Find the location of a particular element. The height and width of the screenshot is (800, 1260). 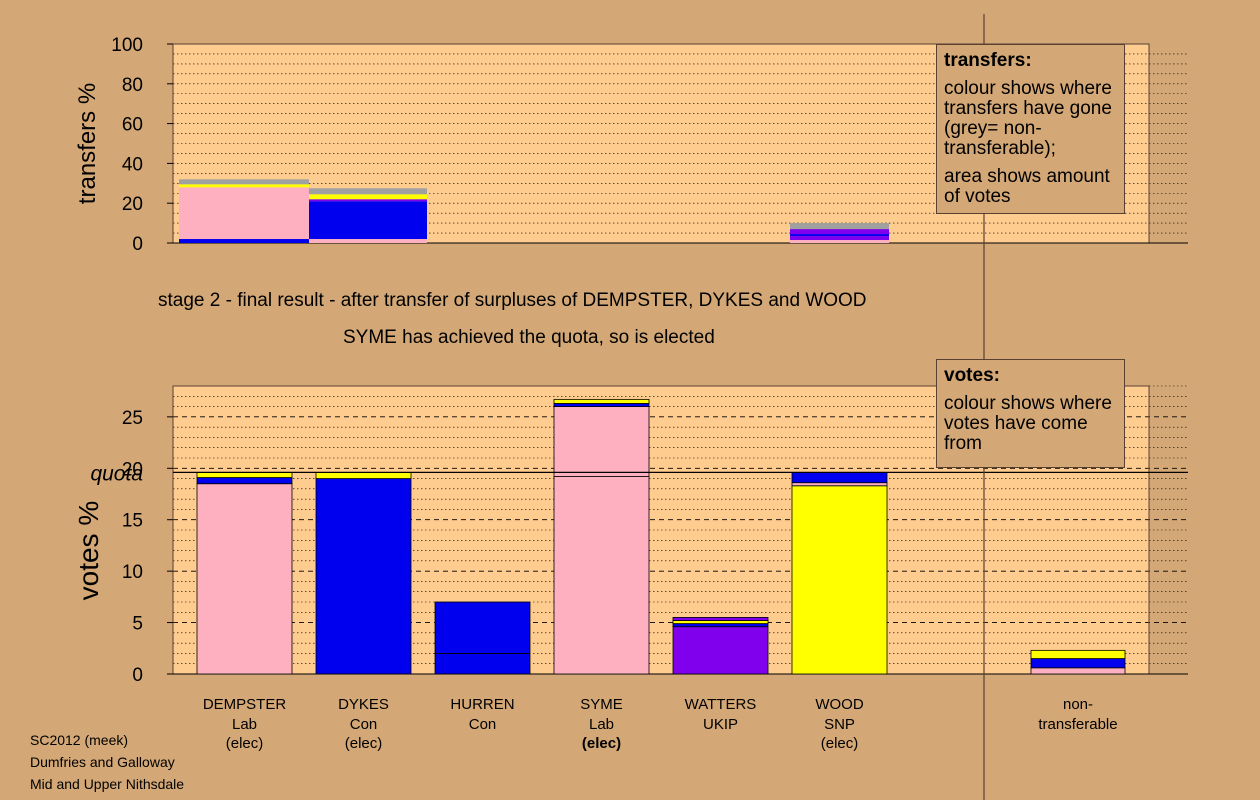

votes-ytick-label: 20 is located at coordinates (132, 469).